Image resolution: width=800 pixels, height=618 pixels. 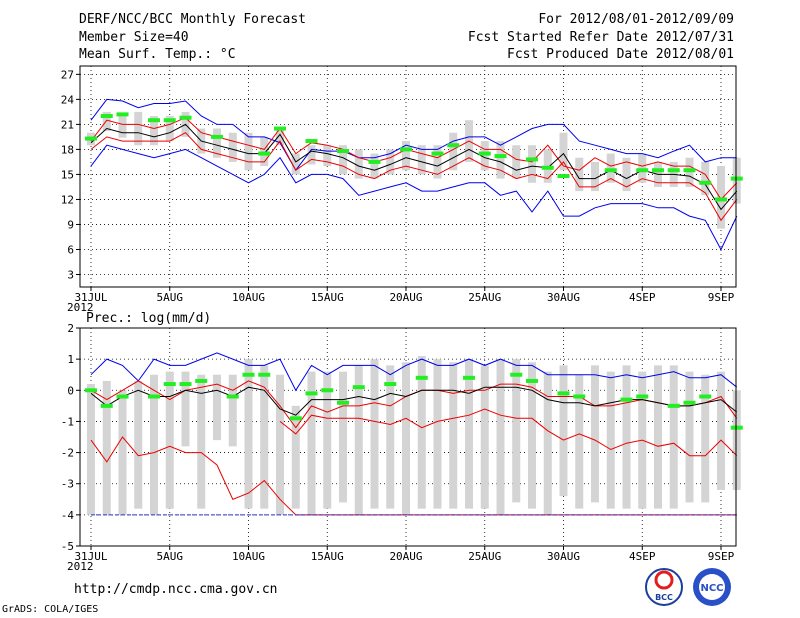 I want to click on y-tick-label: -1, so click(x=67, y=421).